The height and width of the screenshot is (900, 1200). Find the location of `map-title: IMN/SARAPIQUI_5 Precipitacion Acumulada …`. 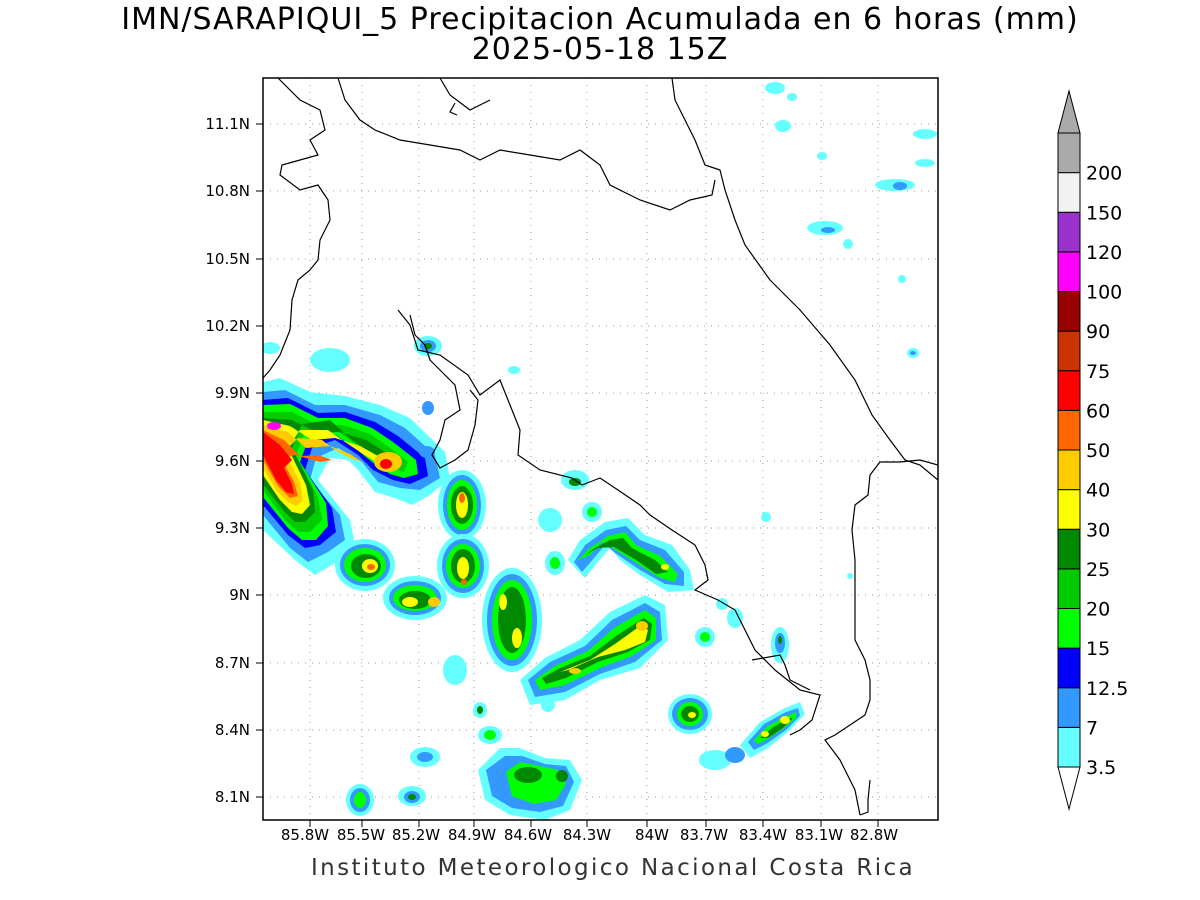

map-title: IMN/SARAPIQUI_5 Precipitacion Acumulada … is located at coordinates (600, 19).